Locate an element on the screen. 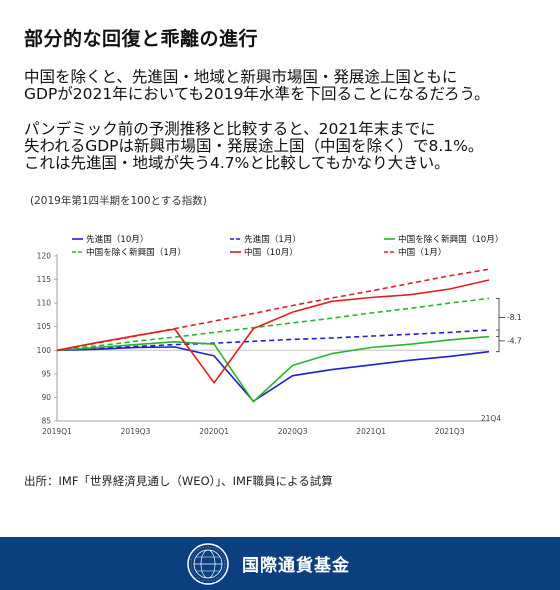  y-tick-label: 115 is located at coordinates (44, 279).